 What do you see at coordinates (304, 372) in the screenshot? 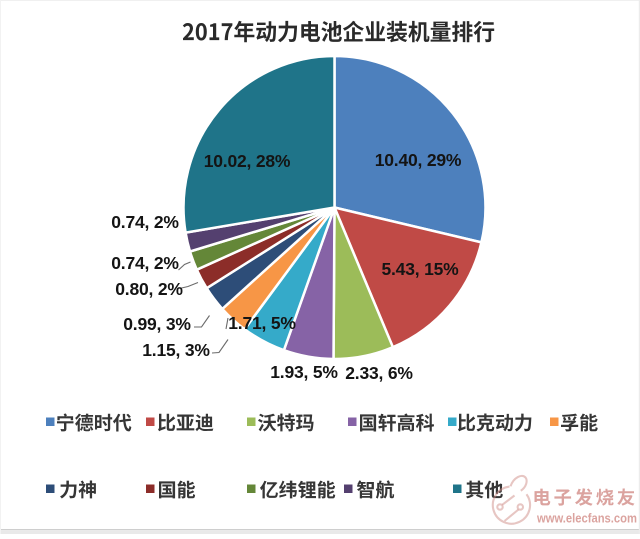
I see `svg-text: 1.93, 5%` at bounding box center [304, 372].